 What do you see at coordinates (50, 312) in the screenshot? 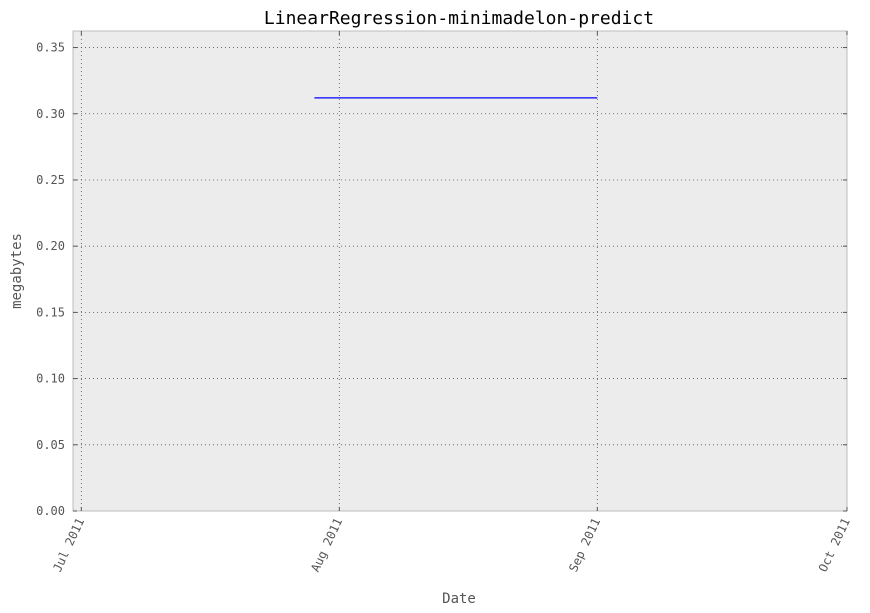
I see `y-tick-label: 0.15` at bounding box center [50, 312].